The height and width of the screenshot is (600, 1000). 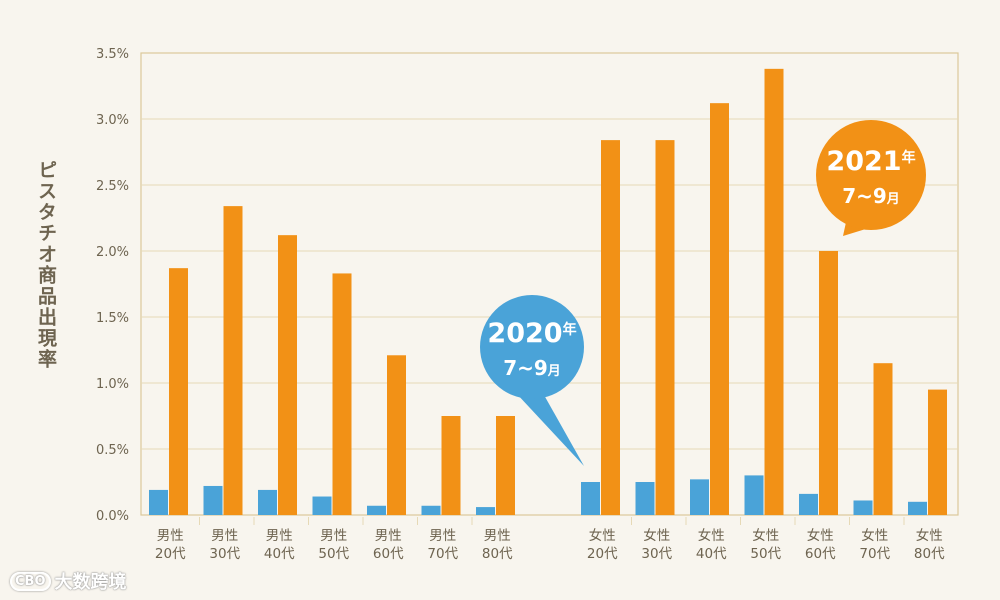 I want to click on callout-year: 2020年, so click(x=531, y=333).